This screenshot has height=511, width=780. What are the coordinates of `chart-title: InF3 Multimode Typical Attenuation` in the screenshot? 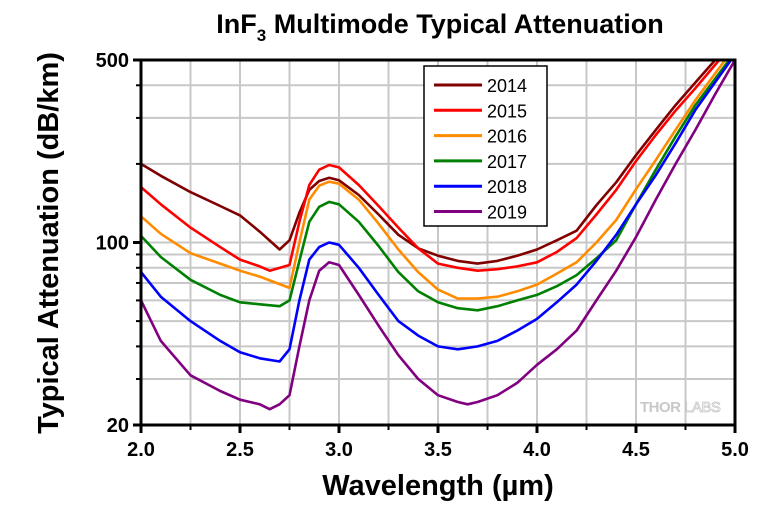 It's located at (439, 27).